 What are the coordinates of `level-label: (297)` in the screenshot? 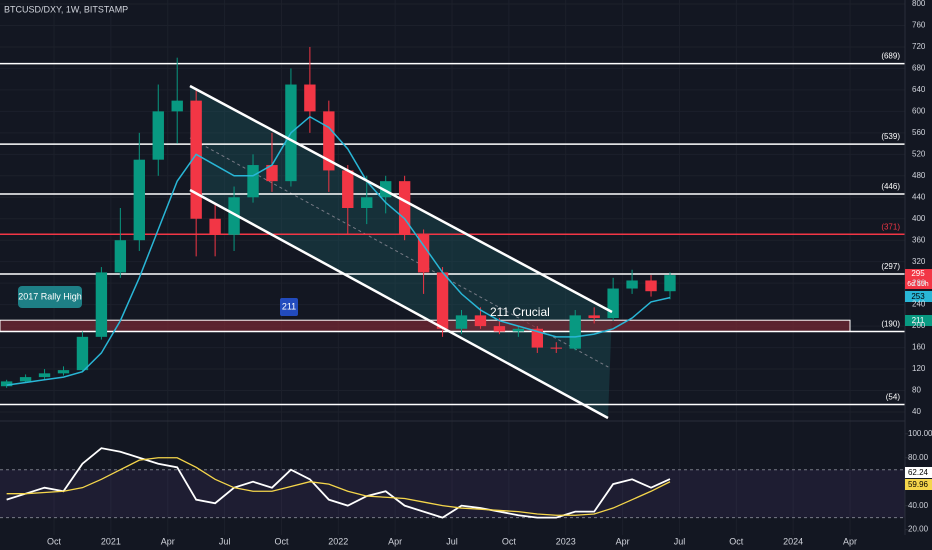 It's located at (890, 266).